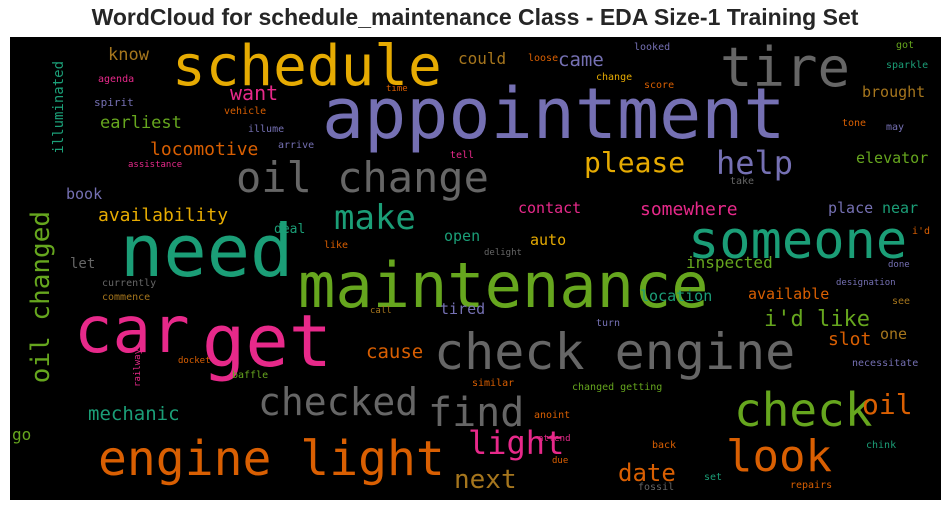 Image resolution: width=950 pixels, height=511 pixels. I want to click on word-spirit: spirit, so click(114, 102).